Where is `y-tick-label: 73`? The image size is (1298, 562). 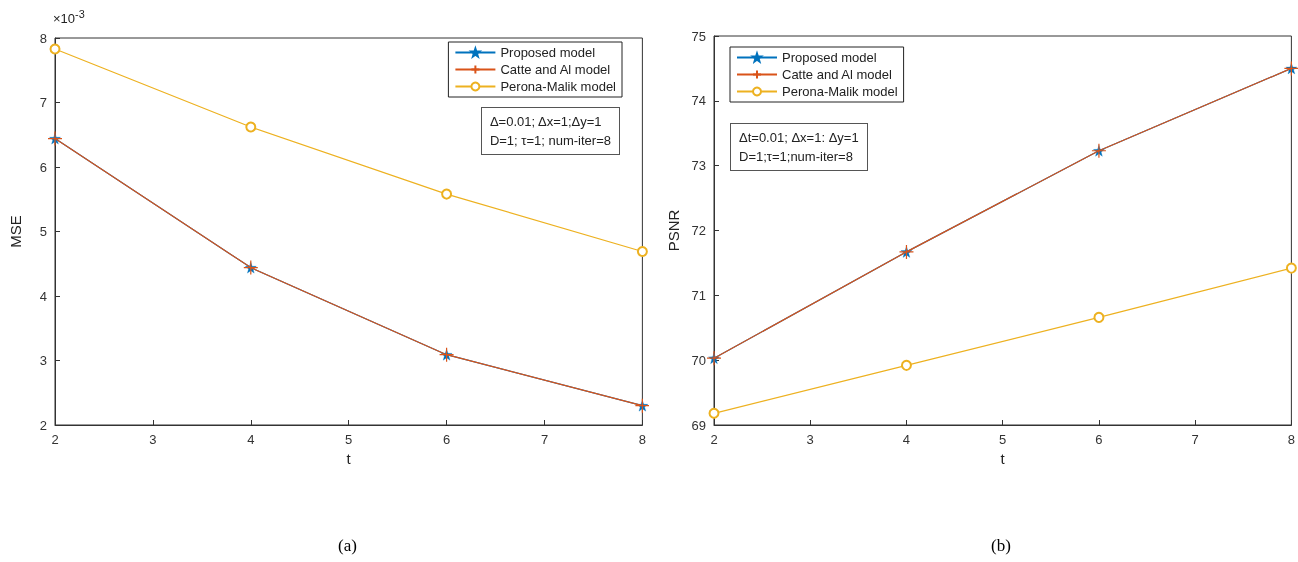
y-tick-label: 73 is located at coordinates (698, 166).